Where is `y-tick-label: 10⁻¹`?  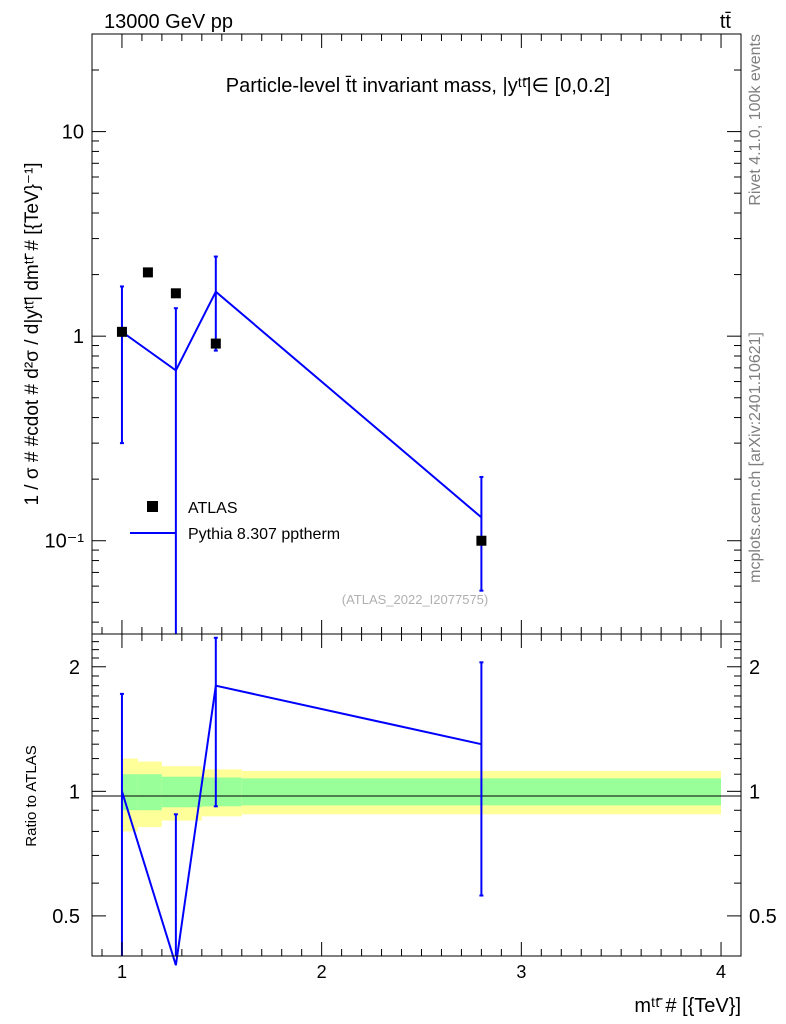
y-tick-label: 10⁻¹ is located at coordinates (65, 542).